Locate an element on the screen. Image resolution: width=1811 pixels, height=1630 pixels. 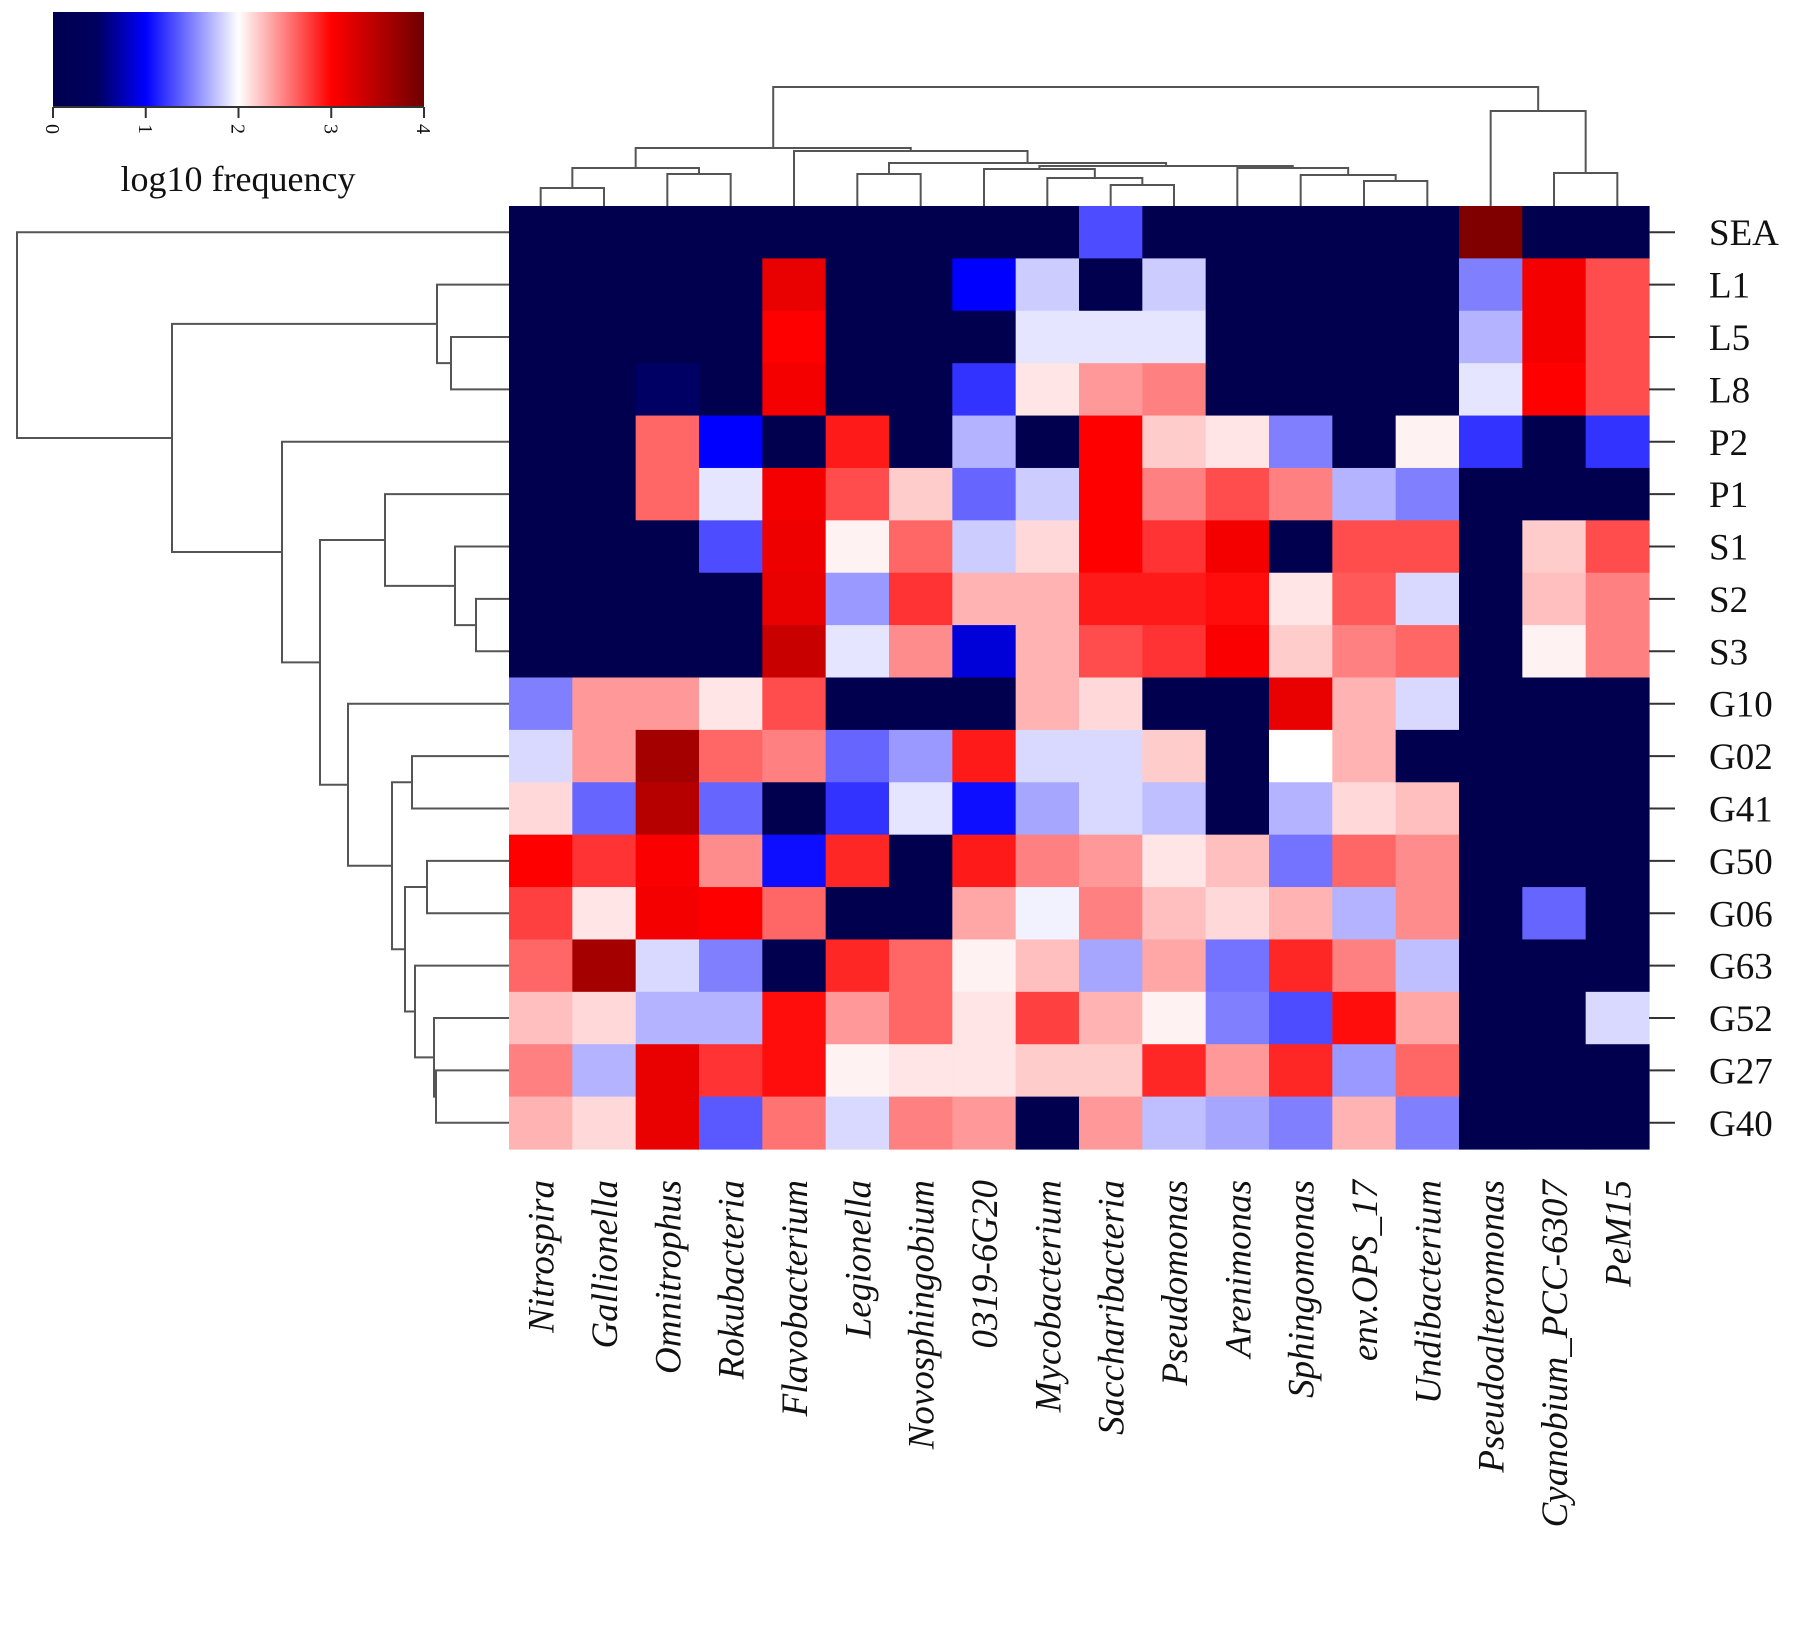
column-label: Novosphingobium is located at coordinates (922, 1315).